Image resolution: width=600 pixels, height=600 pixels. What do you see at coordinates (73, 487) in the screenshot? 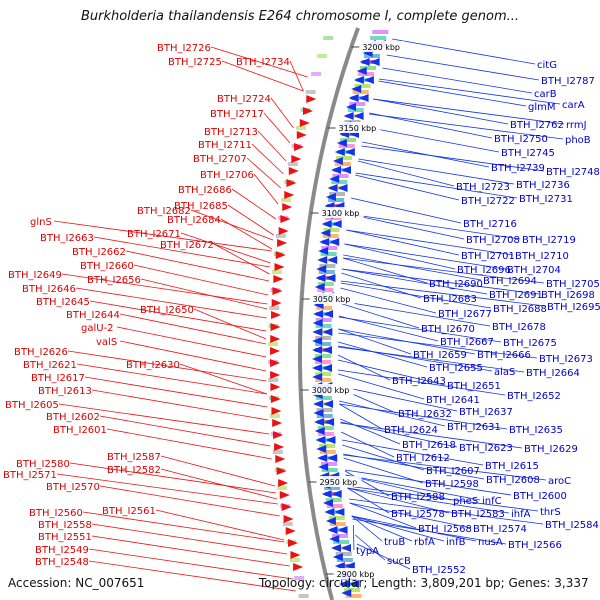
I see `forward-gene-label: BTH_I2570` at bounding box center [73, 487].